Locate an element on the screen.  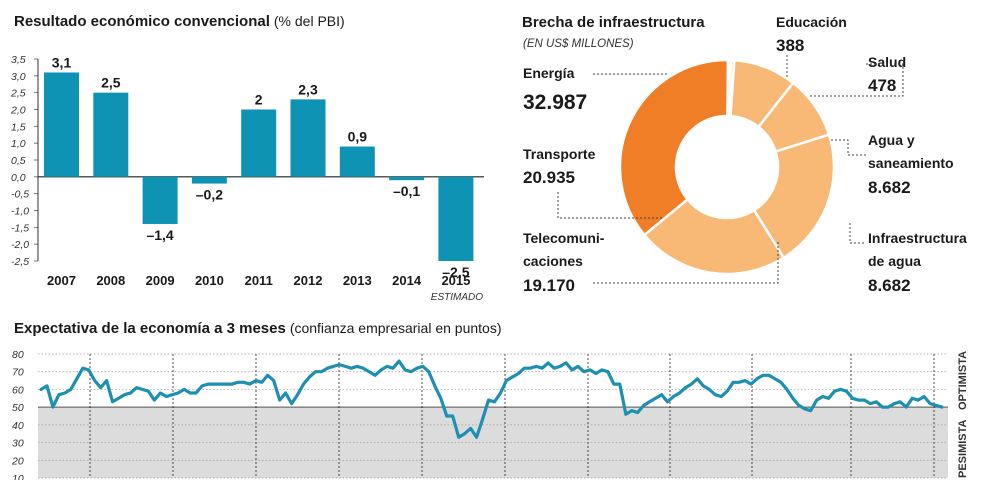
bar-y-tick-label: 3,5 is located at coordinates (18, 60).